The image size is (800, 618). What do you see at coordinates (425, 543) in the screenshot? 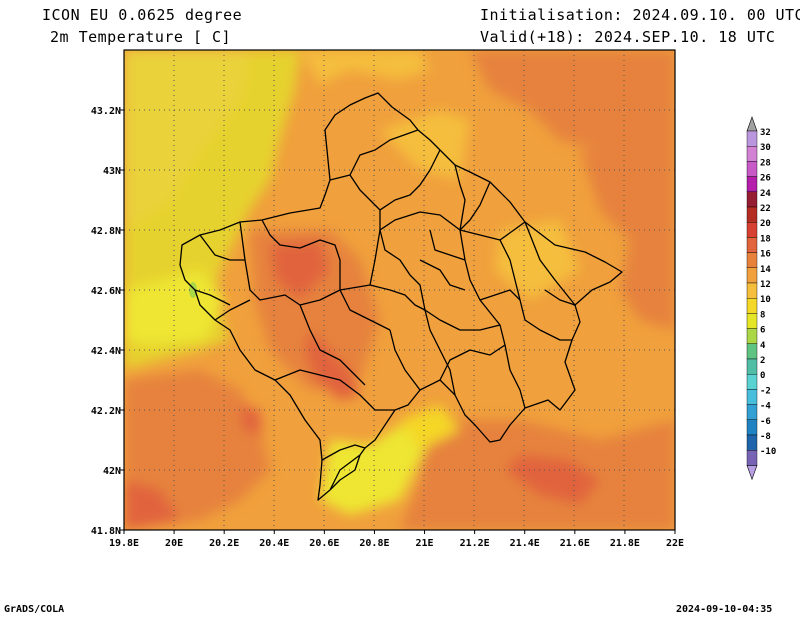
I see `x-tick-label: 21E` at bounding box center [425, 543].